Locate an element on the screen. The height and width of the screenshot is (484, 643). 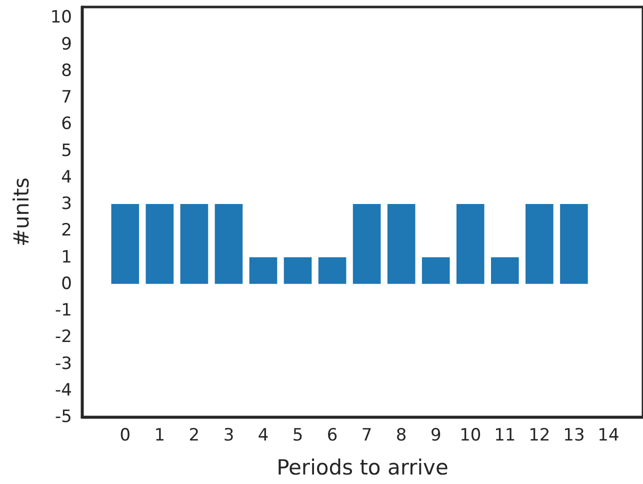
y-tick-label: 9 is located at coordinates (66, 44).